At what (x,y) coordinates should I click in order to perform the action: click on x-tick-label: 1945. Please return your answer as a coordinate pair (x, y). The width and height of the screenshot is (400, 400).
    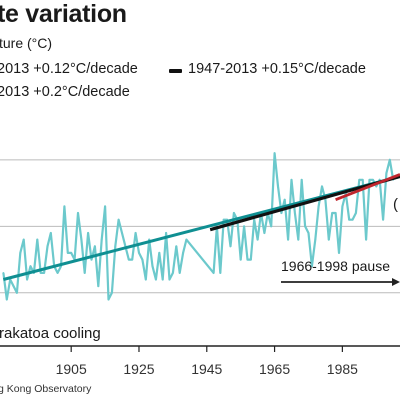
    Looking at the image, I should click on (206, 369).